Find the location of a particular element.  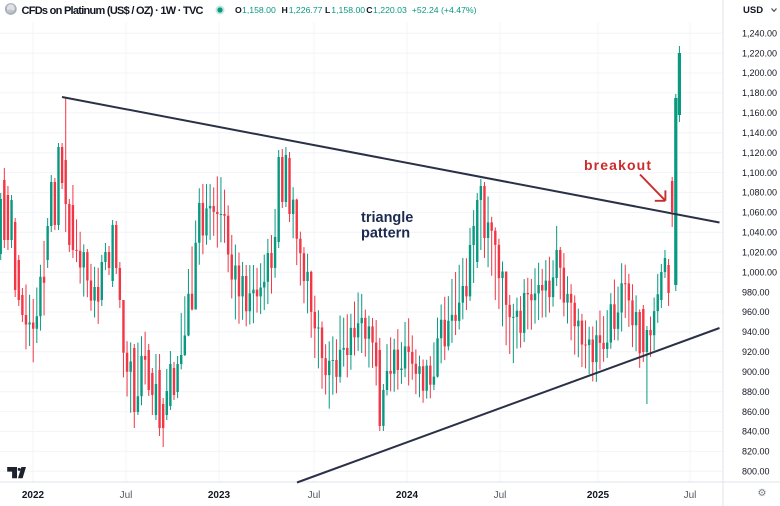

svg-text: 980.00 is located at coordinates (756, 292).